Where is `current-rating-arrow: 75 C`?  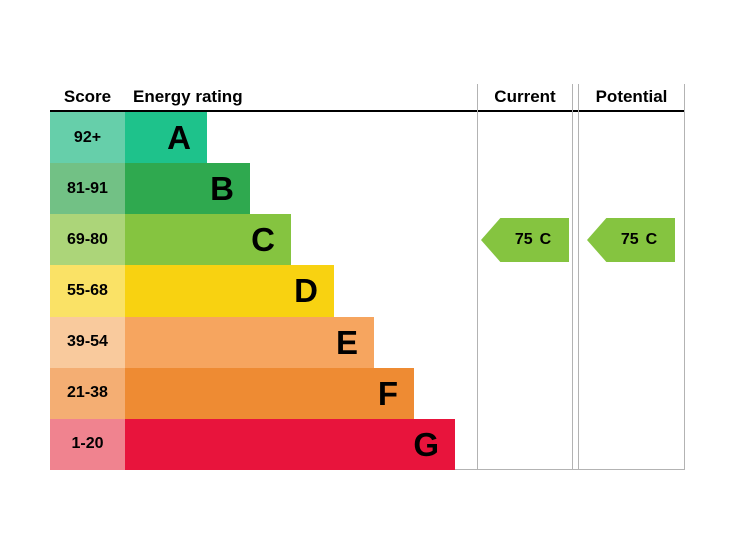 current-rating-arrow: 75 C is located at coordinates (525, 240).